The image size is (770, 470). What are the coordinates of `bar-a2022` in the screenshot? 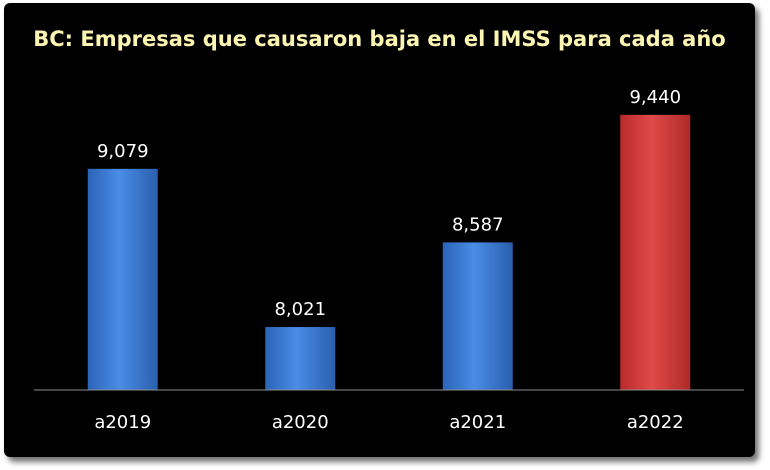 It's located at (655, 252).